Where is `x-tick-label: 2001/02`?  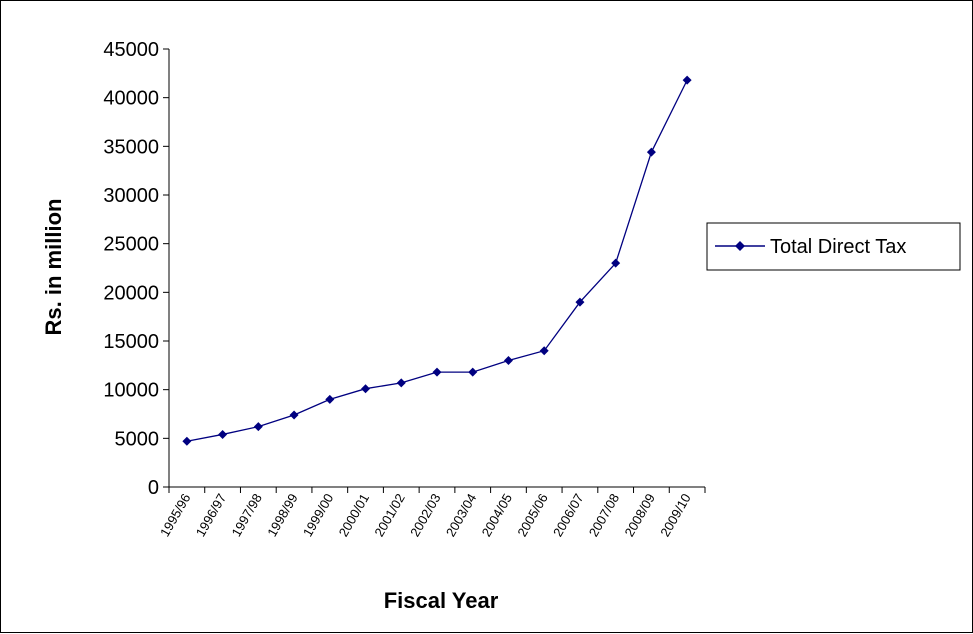
x-tick-label: 2001/02 is located at coordinates (389, 515).